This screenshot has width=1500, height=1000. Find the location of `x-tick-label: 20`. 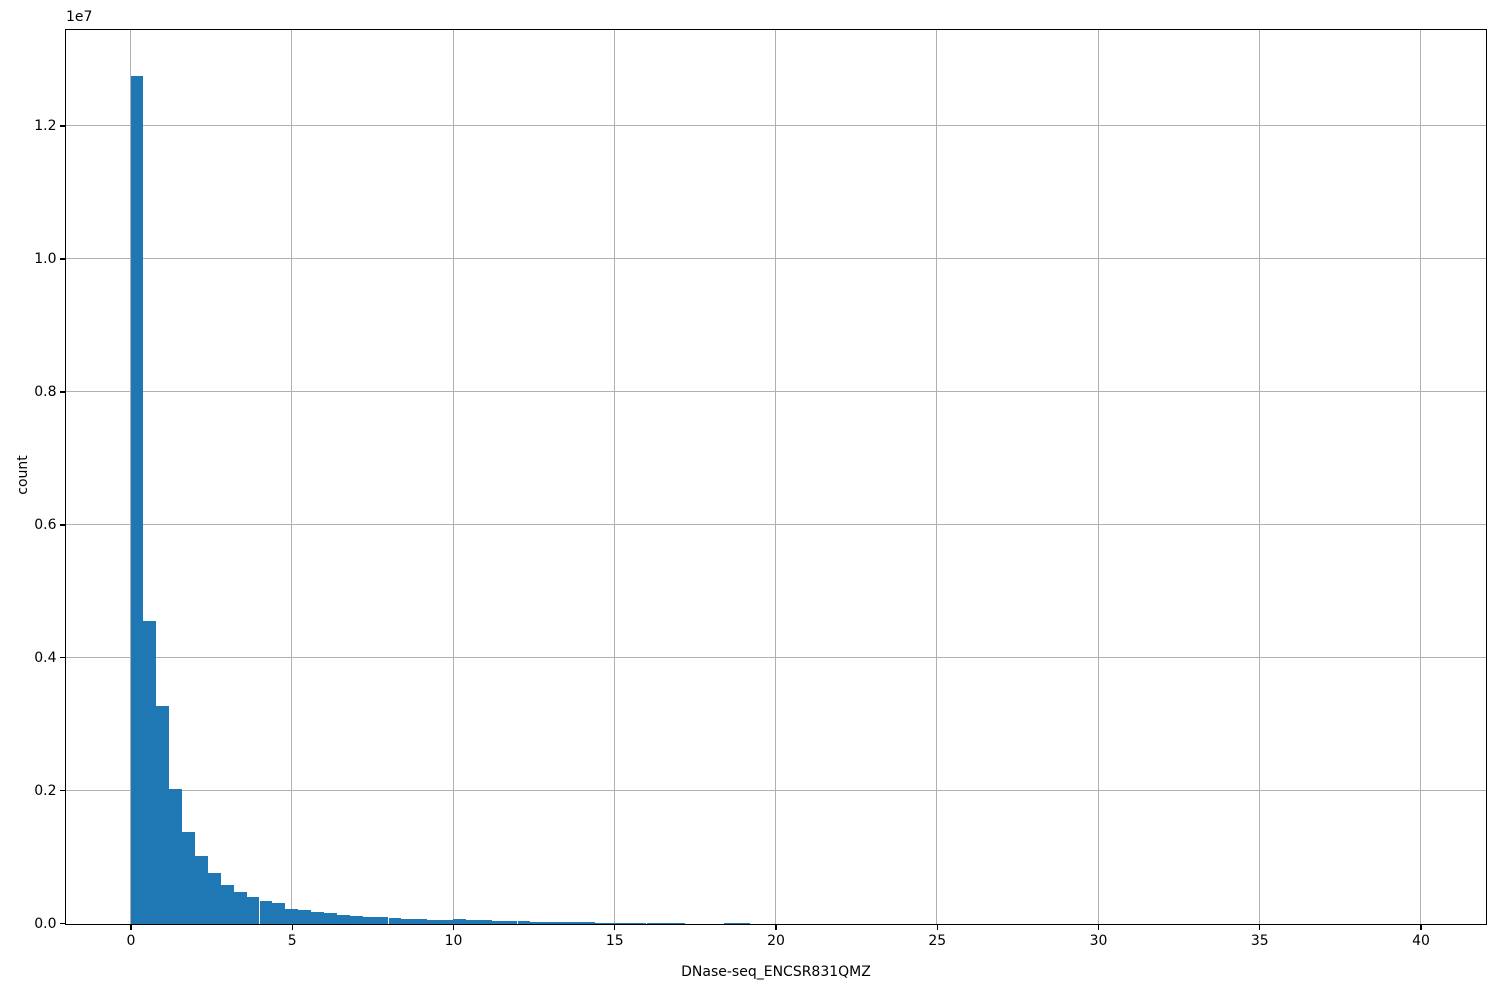

x-tick-label: 20 is located at coordinates (776, 940).